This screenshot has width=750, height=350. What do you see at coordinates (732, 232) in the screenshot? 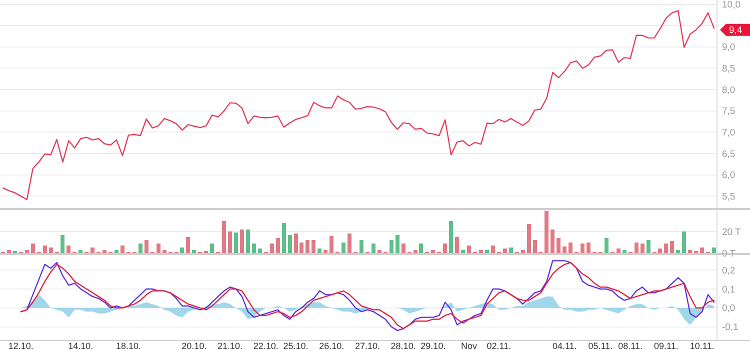
I see `y-tick-label: 20 T` at bounding box center [732, 232].